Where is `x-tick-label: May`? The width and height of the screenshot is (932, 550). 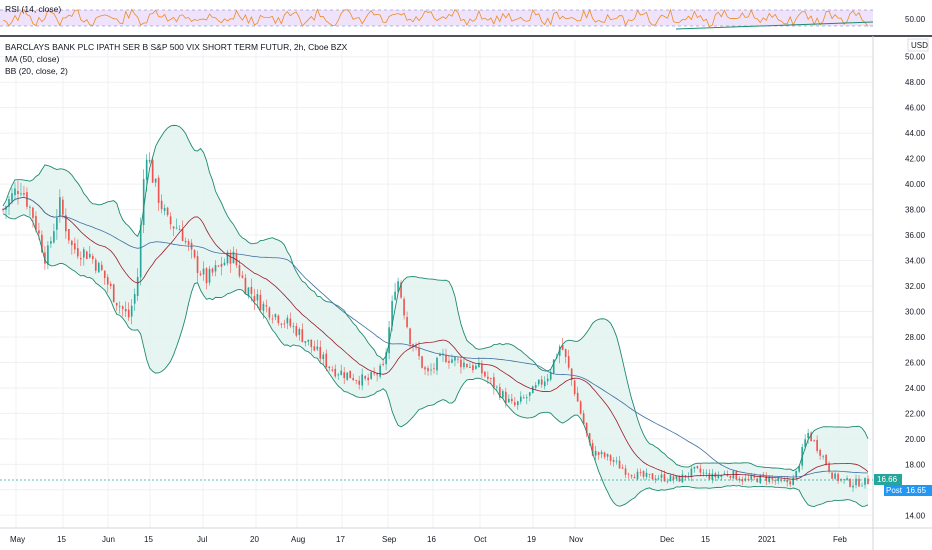
x-tick-label: May is located at coordinates (17, 539).